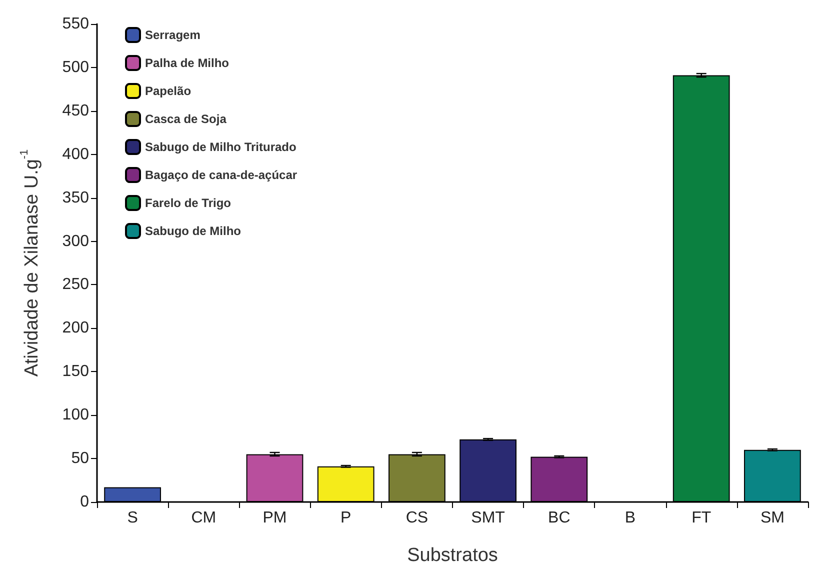 The height and width of the screenshot is (570, 818). What do you see at coordinates (76, 241) in the screenshot?
I see `y-tick-label: 300` at bounding box center [76, 241].